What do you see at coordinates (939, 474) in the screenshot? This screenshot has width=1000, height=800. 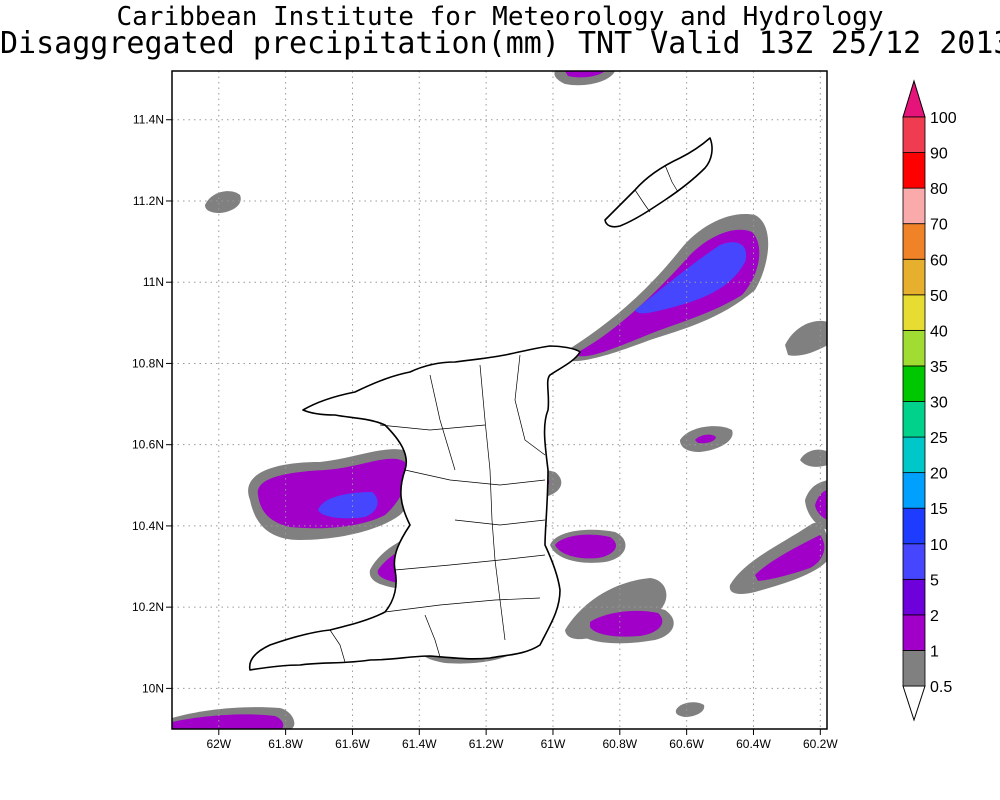 I see `legend-label: 20` at bounding box center [939, 474].